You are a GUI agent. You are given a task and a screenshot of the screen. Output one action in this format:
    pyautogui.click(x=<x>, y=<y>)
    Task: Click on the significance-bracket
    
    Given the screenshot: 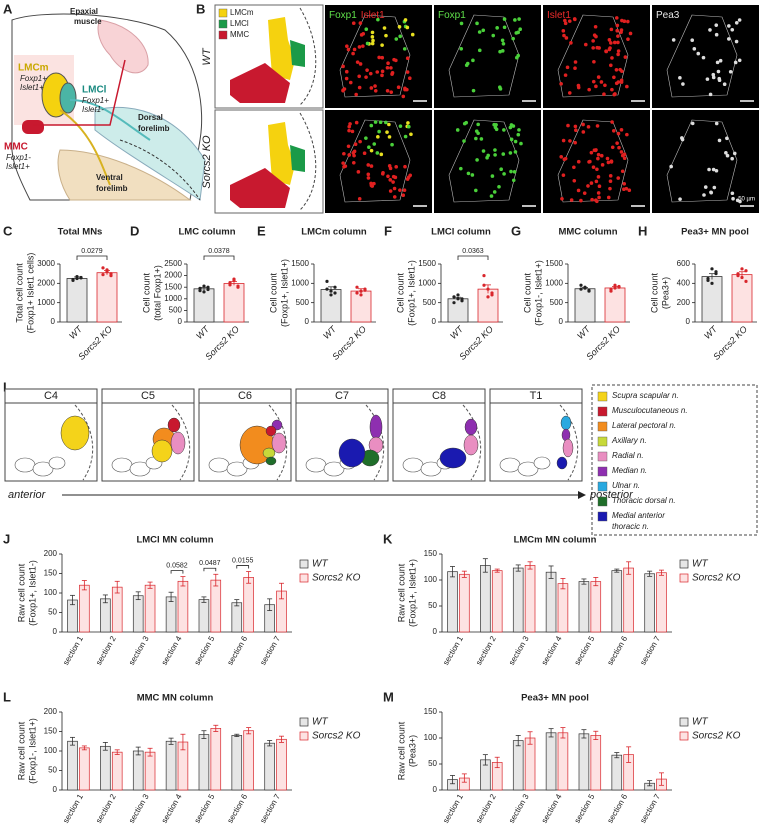 What is the action you would take?
    pyautogui.click(x=210, y=569)
    